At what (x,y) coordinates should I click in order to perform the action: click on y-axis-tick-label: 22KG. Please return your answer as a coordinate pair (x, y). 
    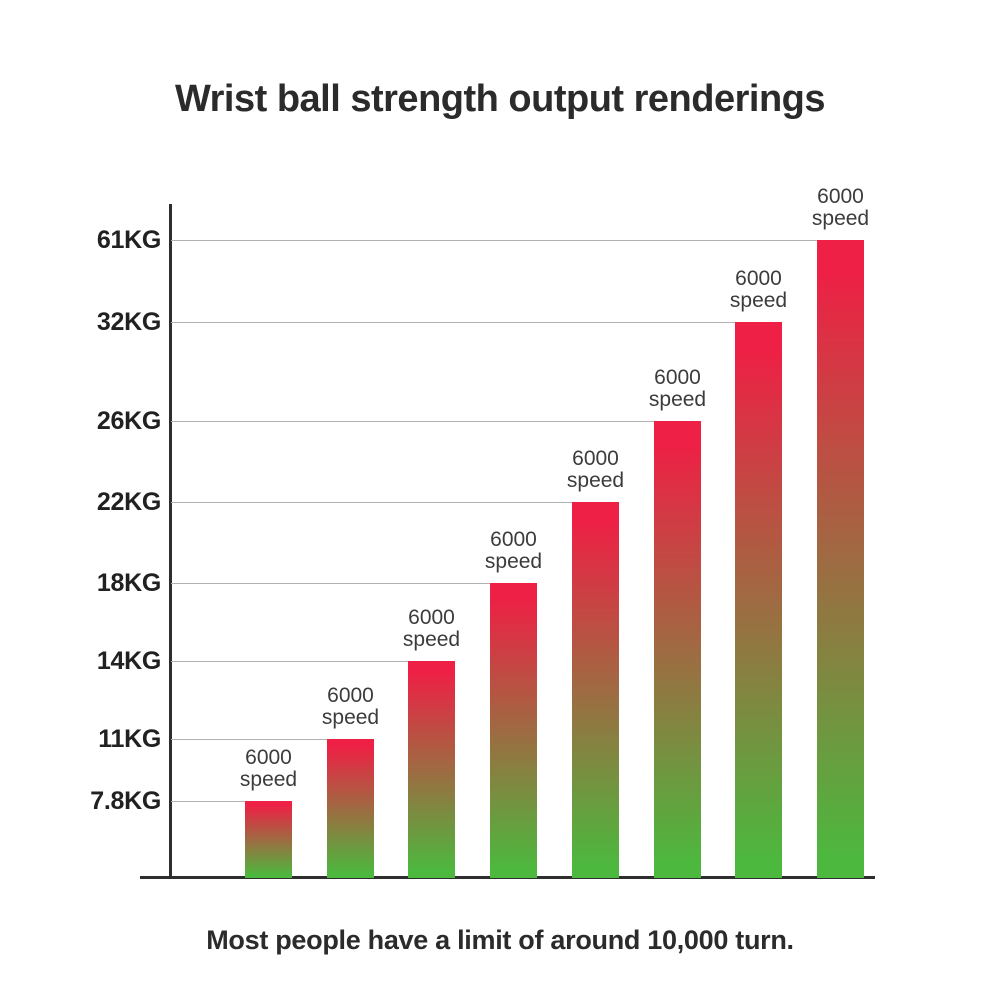
    Looking at the image, I should click on (128, 502).